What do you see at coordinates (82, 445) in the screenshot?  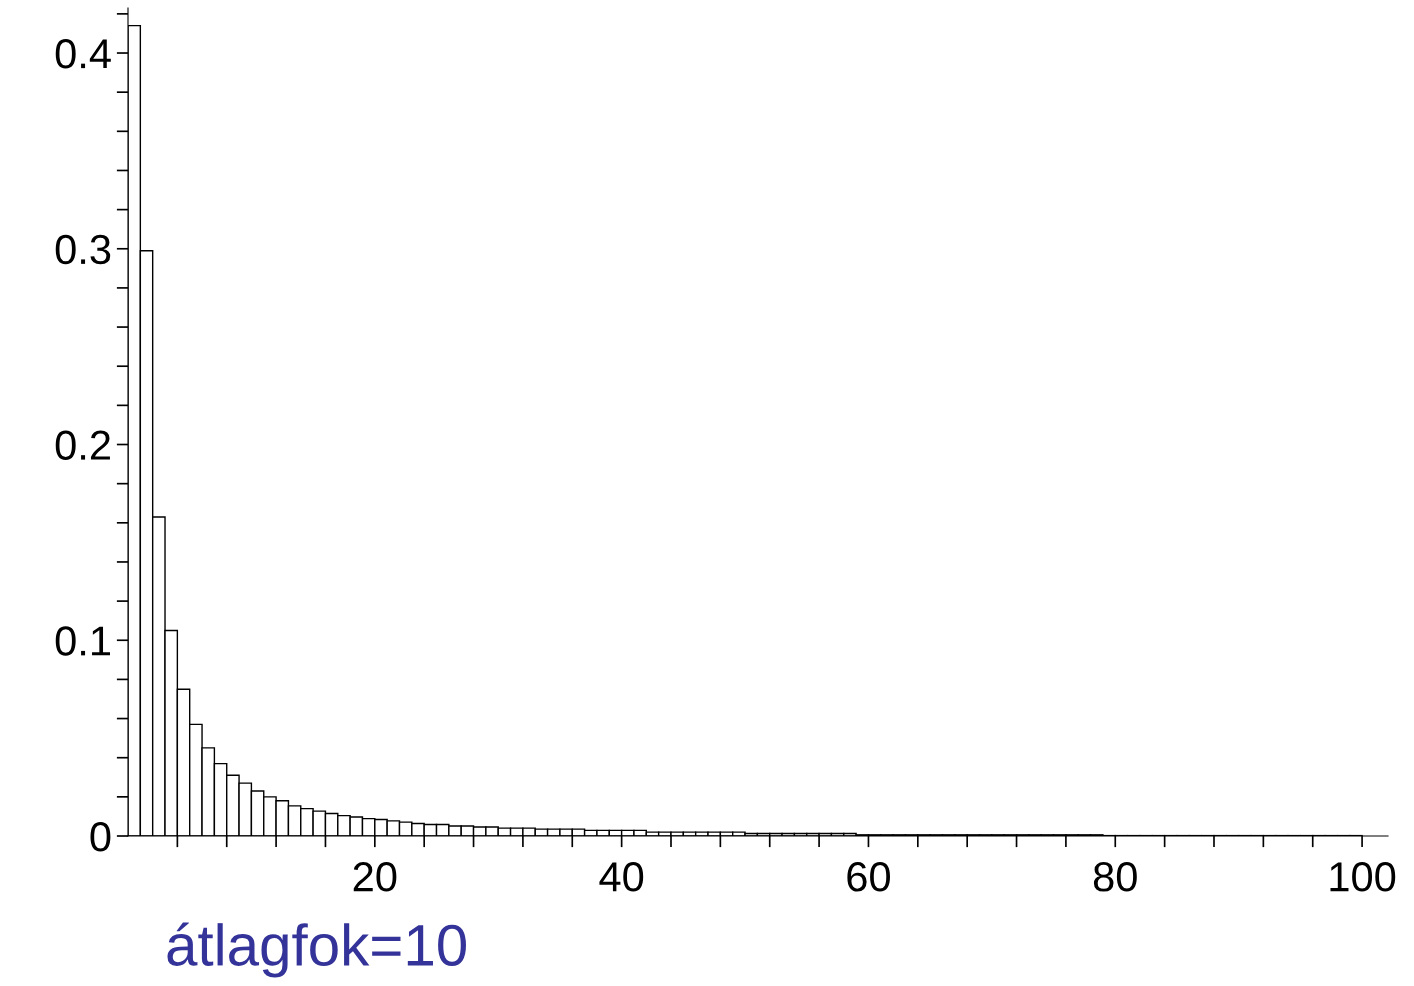 I see `y-tick-label: 0.2` at bounding box center [82, 445].